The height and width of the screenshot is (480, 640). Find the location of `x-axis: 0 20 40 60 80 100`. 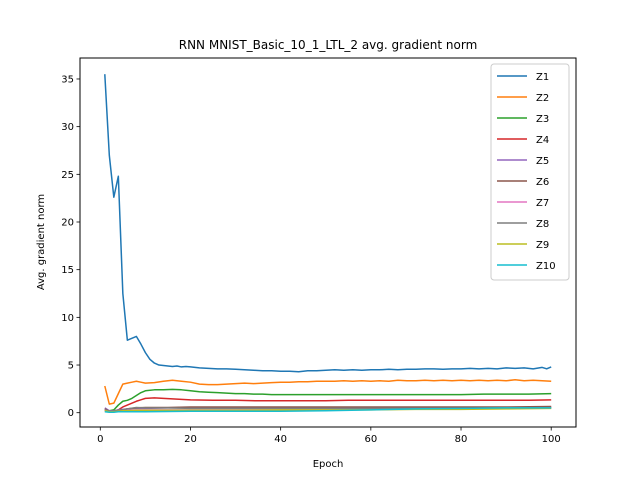

x-axis: 0 20 40 60 80 100 is located at coordinates (329, 436).